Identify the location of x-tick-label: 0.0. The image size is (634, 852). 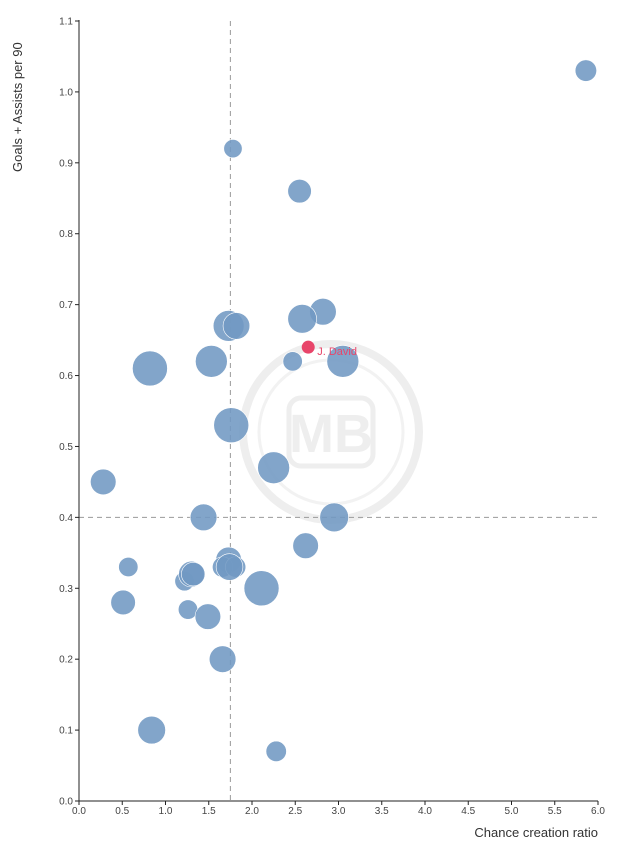
(79, 811).